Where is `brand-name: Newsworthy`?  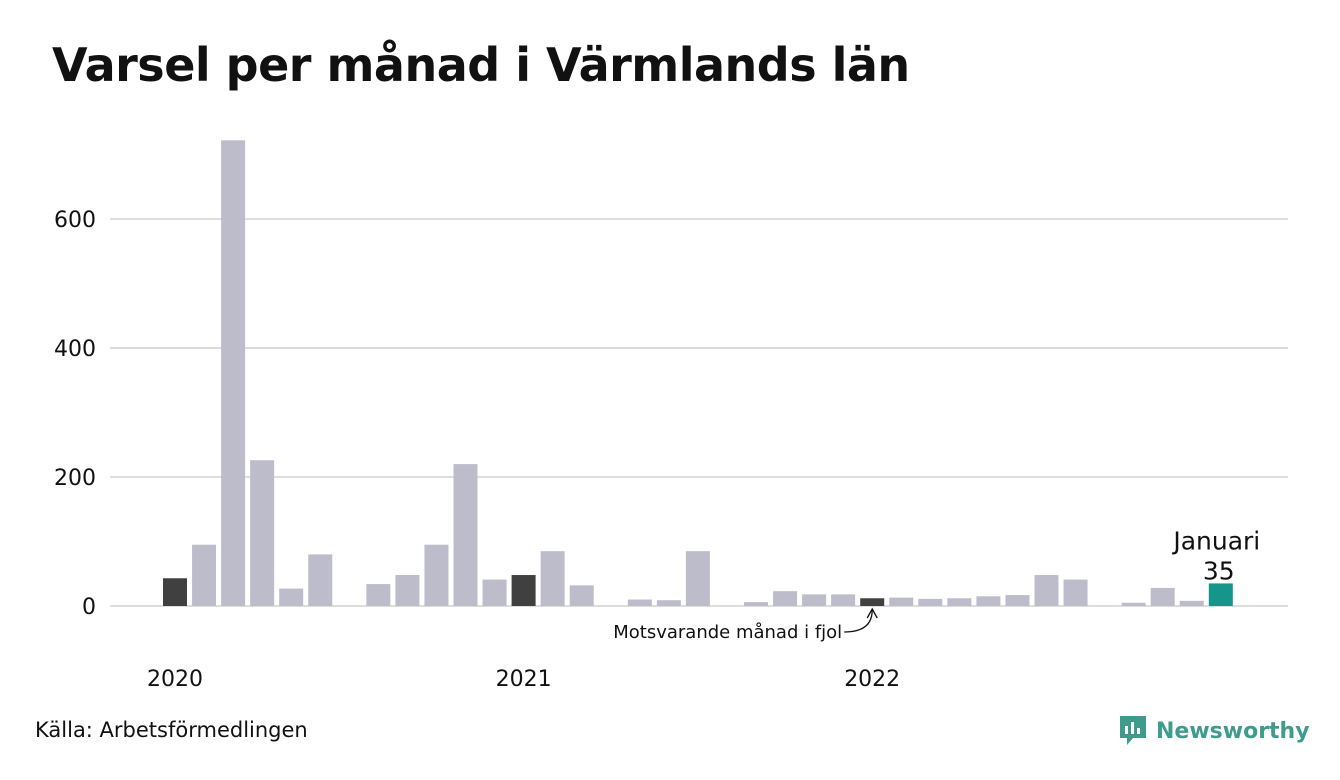
brand-name: Newsworthy is located at coordinates (1233, 731).